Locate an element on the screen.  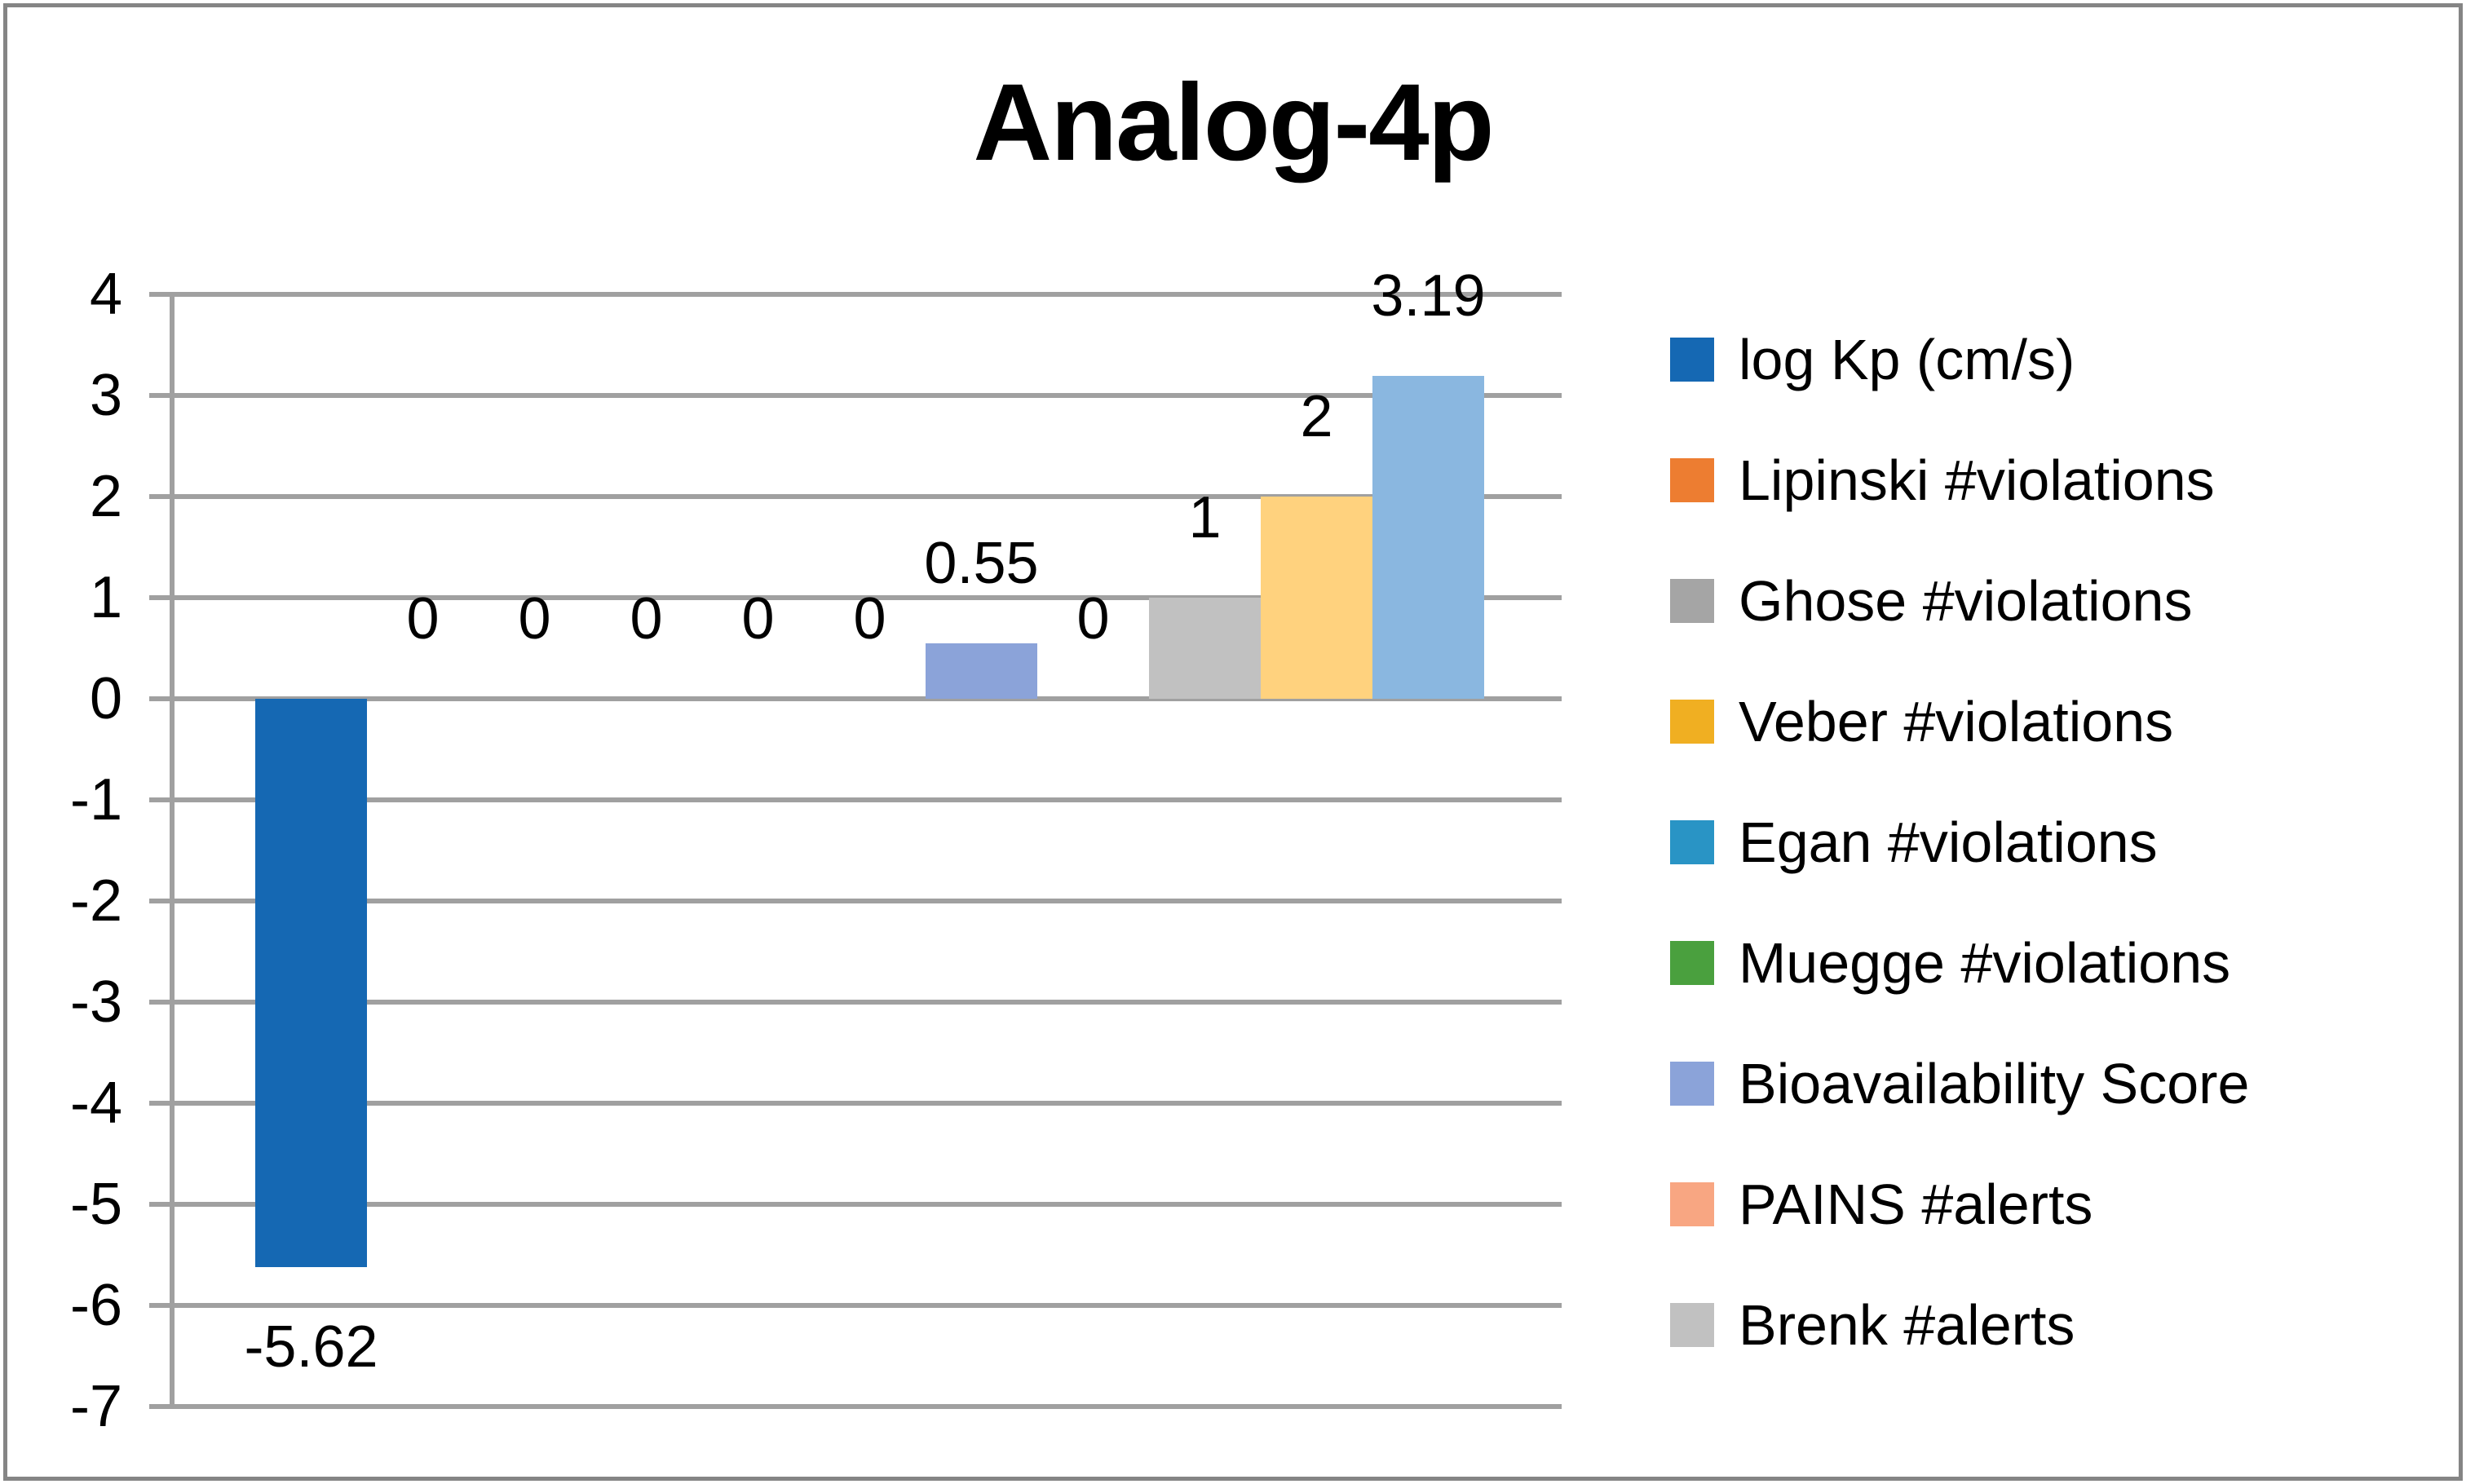
legend-swatch-ghose-violations is located at coordinates (1692, 601).